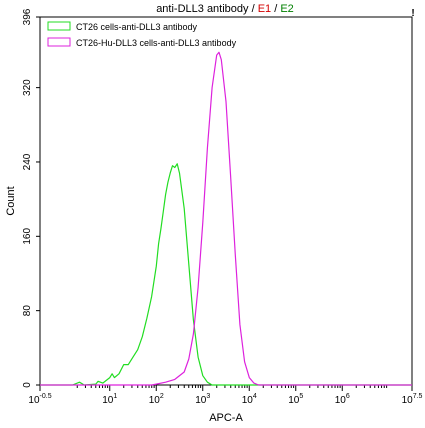 The height and width of the screenshot is (428, 425). Describe the element at coordinates (249, 399) in the screenshot. I see `x-tick-label-4: 10⁴` at that location.